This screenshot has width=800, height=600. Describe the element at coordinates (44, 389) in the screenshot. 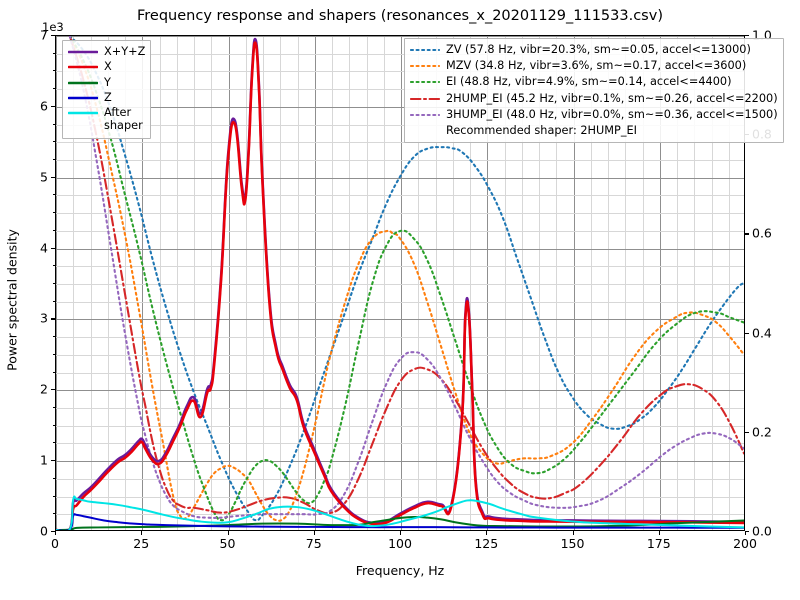

I see `y-axis-left-tick-label: 2` at that location.